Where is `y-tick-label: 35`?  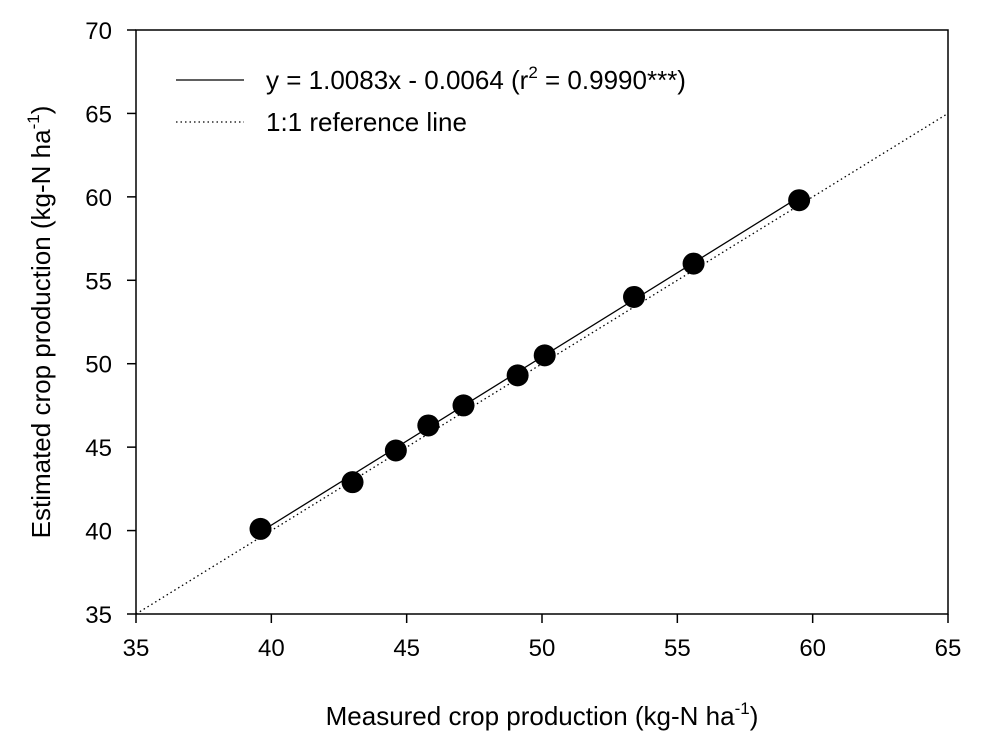
y-tick-label: 35 is located at coordinates (98, 615).